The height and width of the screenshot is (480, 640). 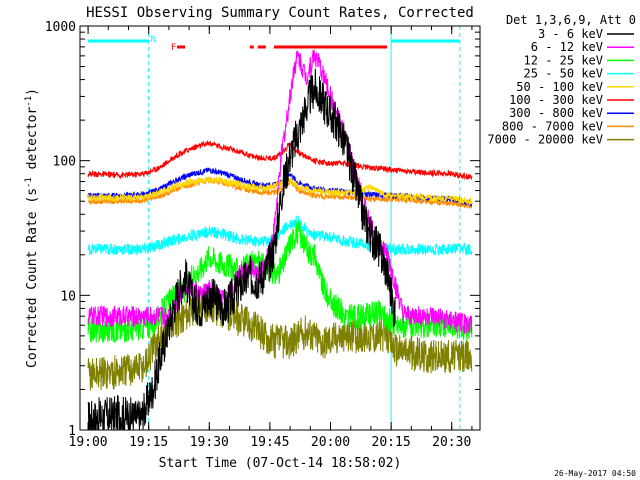 I want to click on y-axis-label: Corrected Count Rate (s-1 detector-1), so click(x=32, y=228).